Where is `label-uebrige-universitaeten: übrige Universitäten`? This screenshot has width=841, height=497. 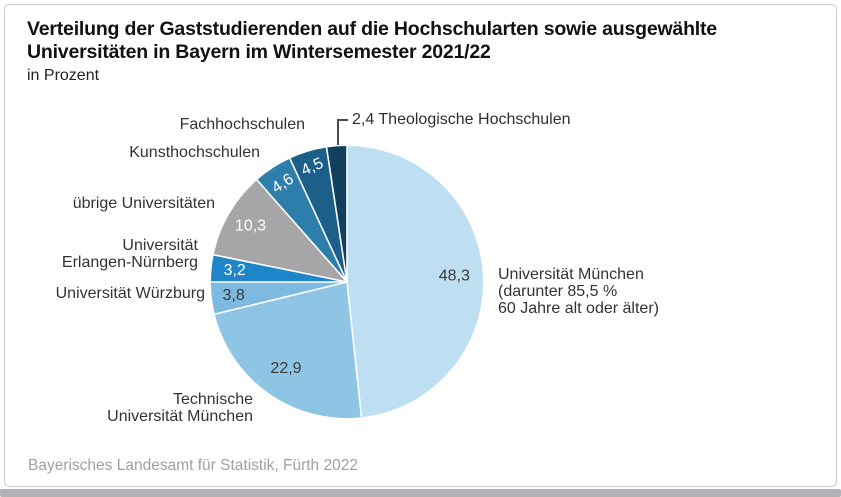 label-uebrige-universitaeten: übrige Universitäten is located at coordinates (143, 203).